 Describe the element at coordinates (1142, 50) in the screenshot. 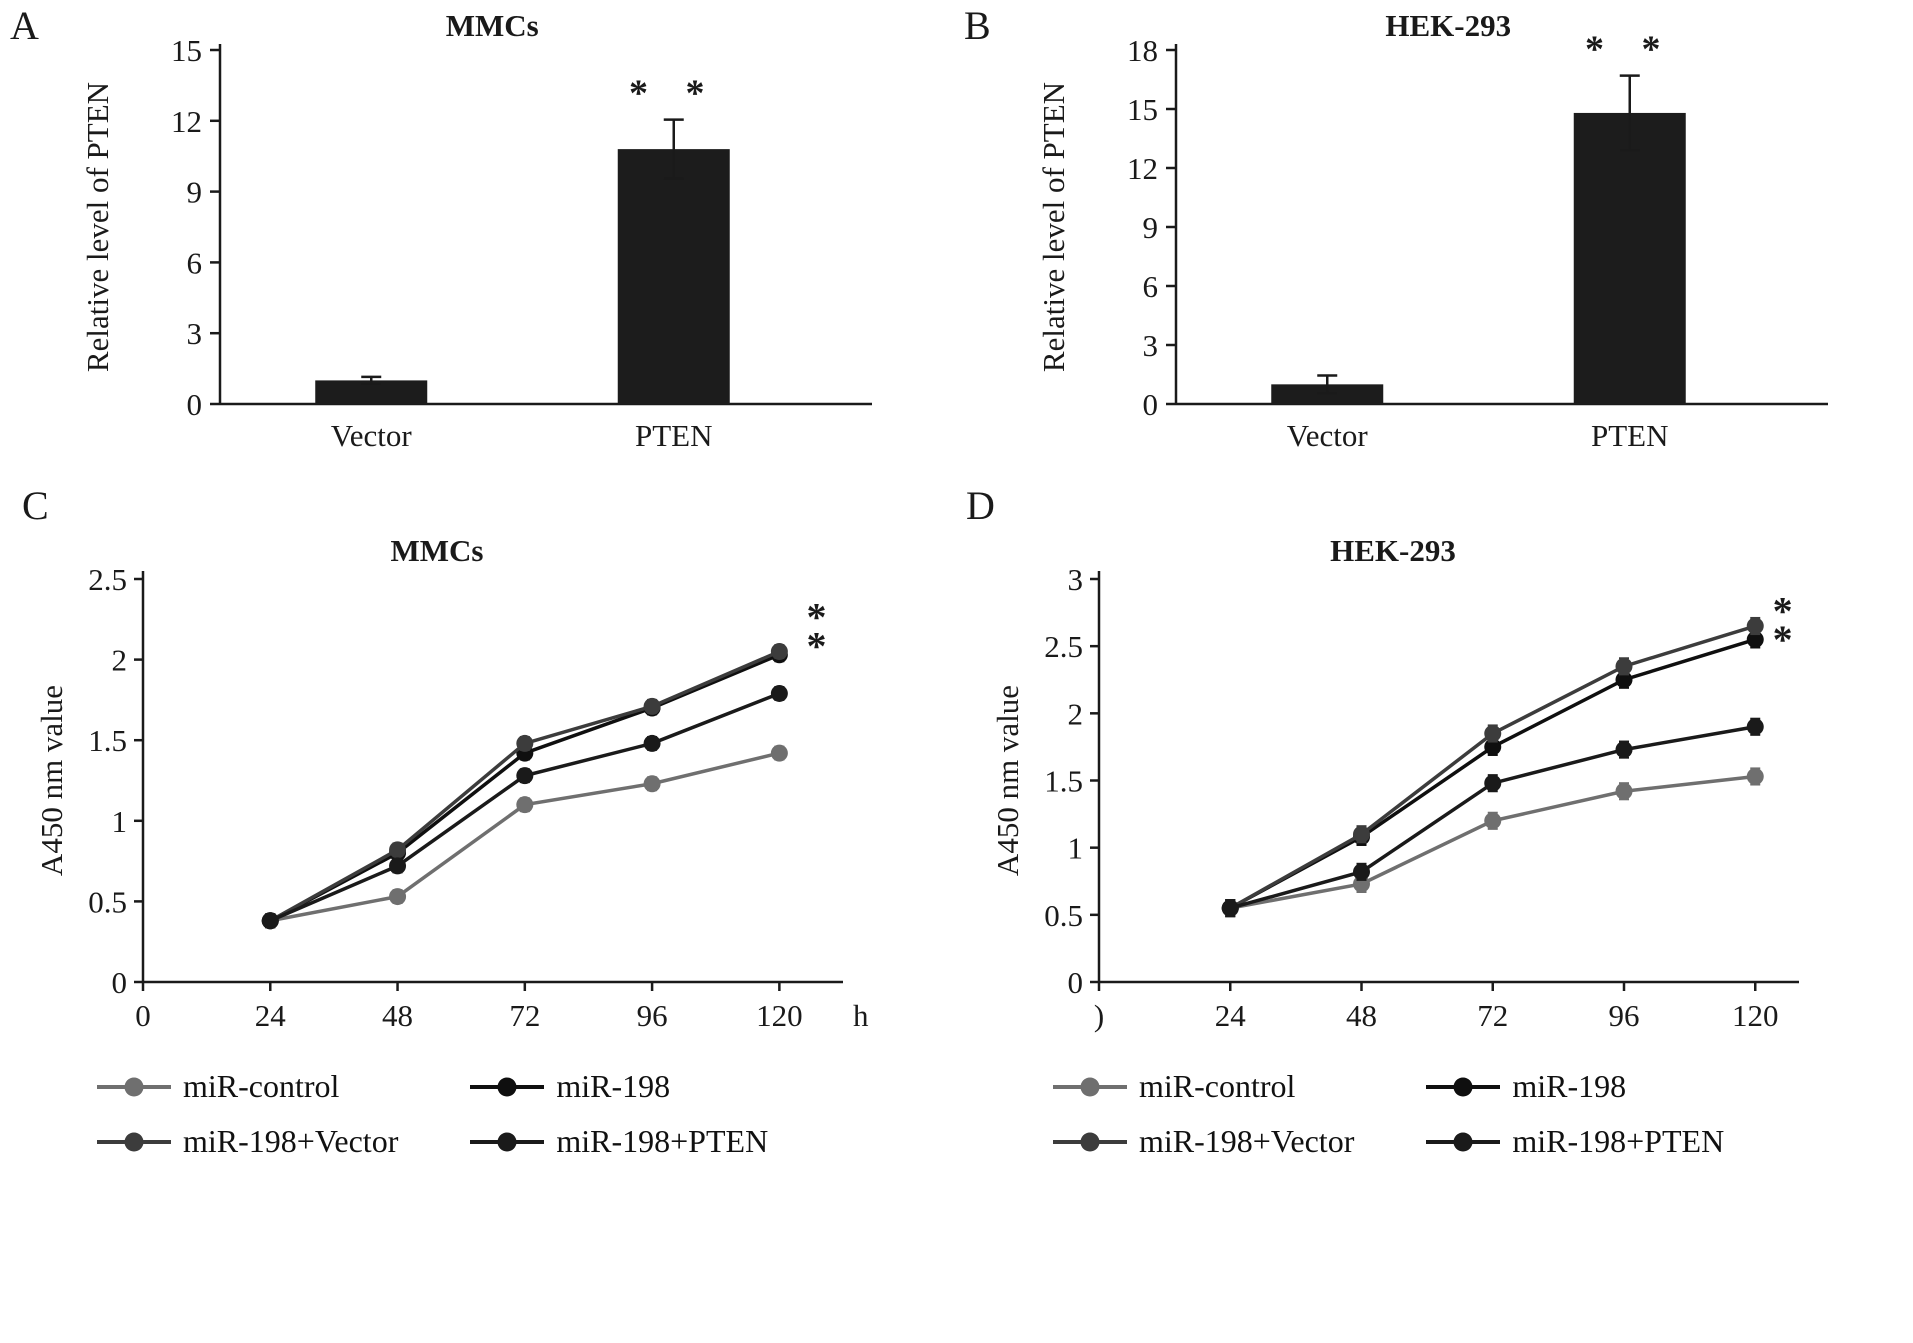

I see `svg-text: 18` at that location.